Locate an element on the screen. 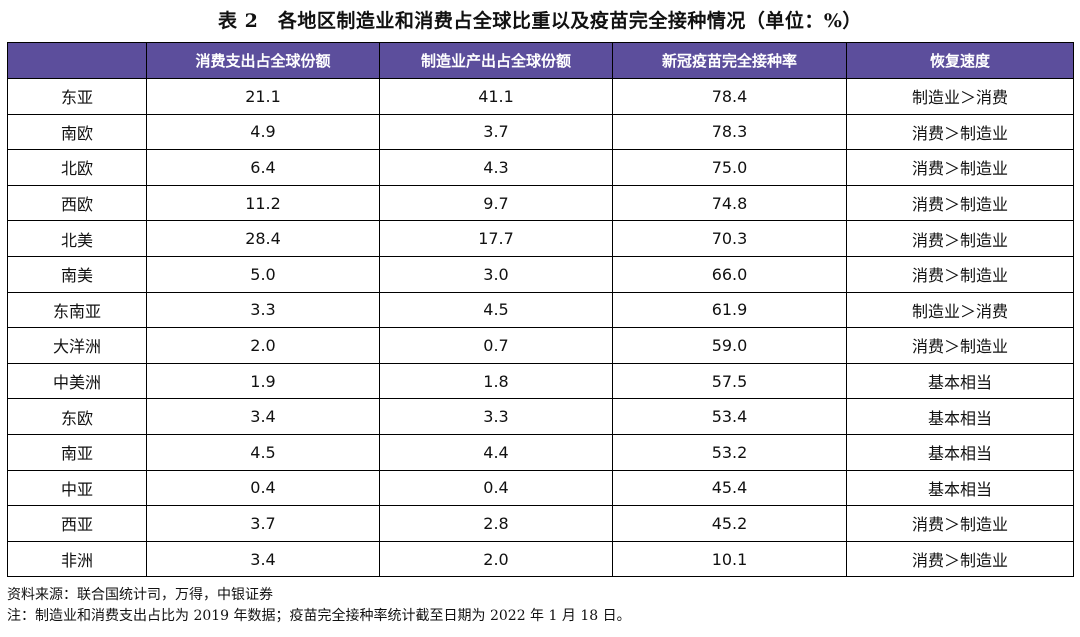  cell-manufacturing-share: 4.3 is located at coordinates (496, 167).